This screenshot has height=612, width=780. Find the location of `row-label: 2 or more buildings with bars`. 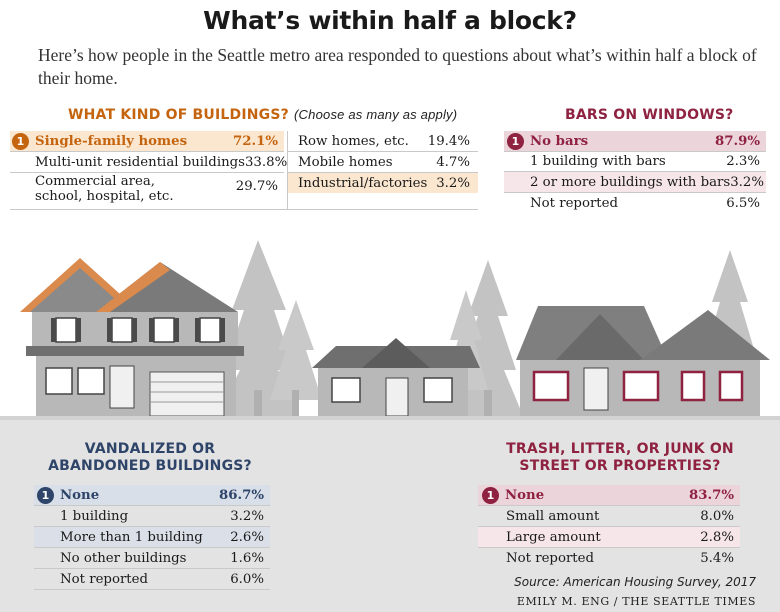

row-label: 2 or more buildings with bars is located at coordinates (630, 182).